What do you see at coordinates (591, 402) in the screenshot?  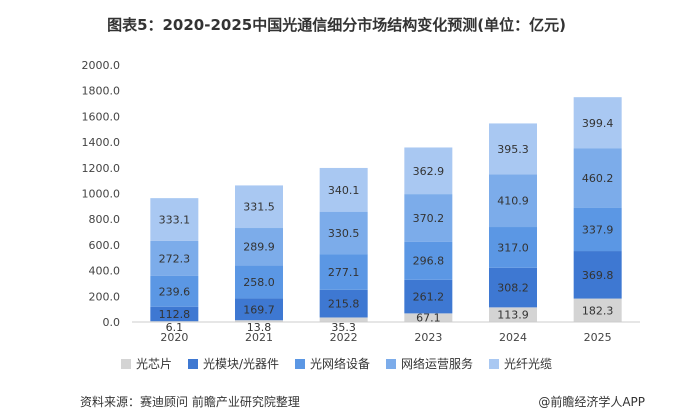 I see `brand-note: @前瞻经济学人APP` at bounding box center [591, 402].